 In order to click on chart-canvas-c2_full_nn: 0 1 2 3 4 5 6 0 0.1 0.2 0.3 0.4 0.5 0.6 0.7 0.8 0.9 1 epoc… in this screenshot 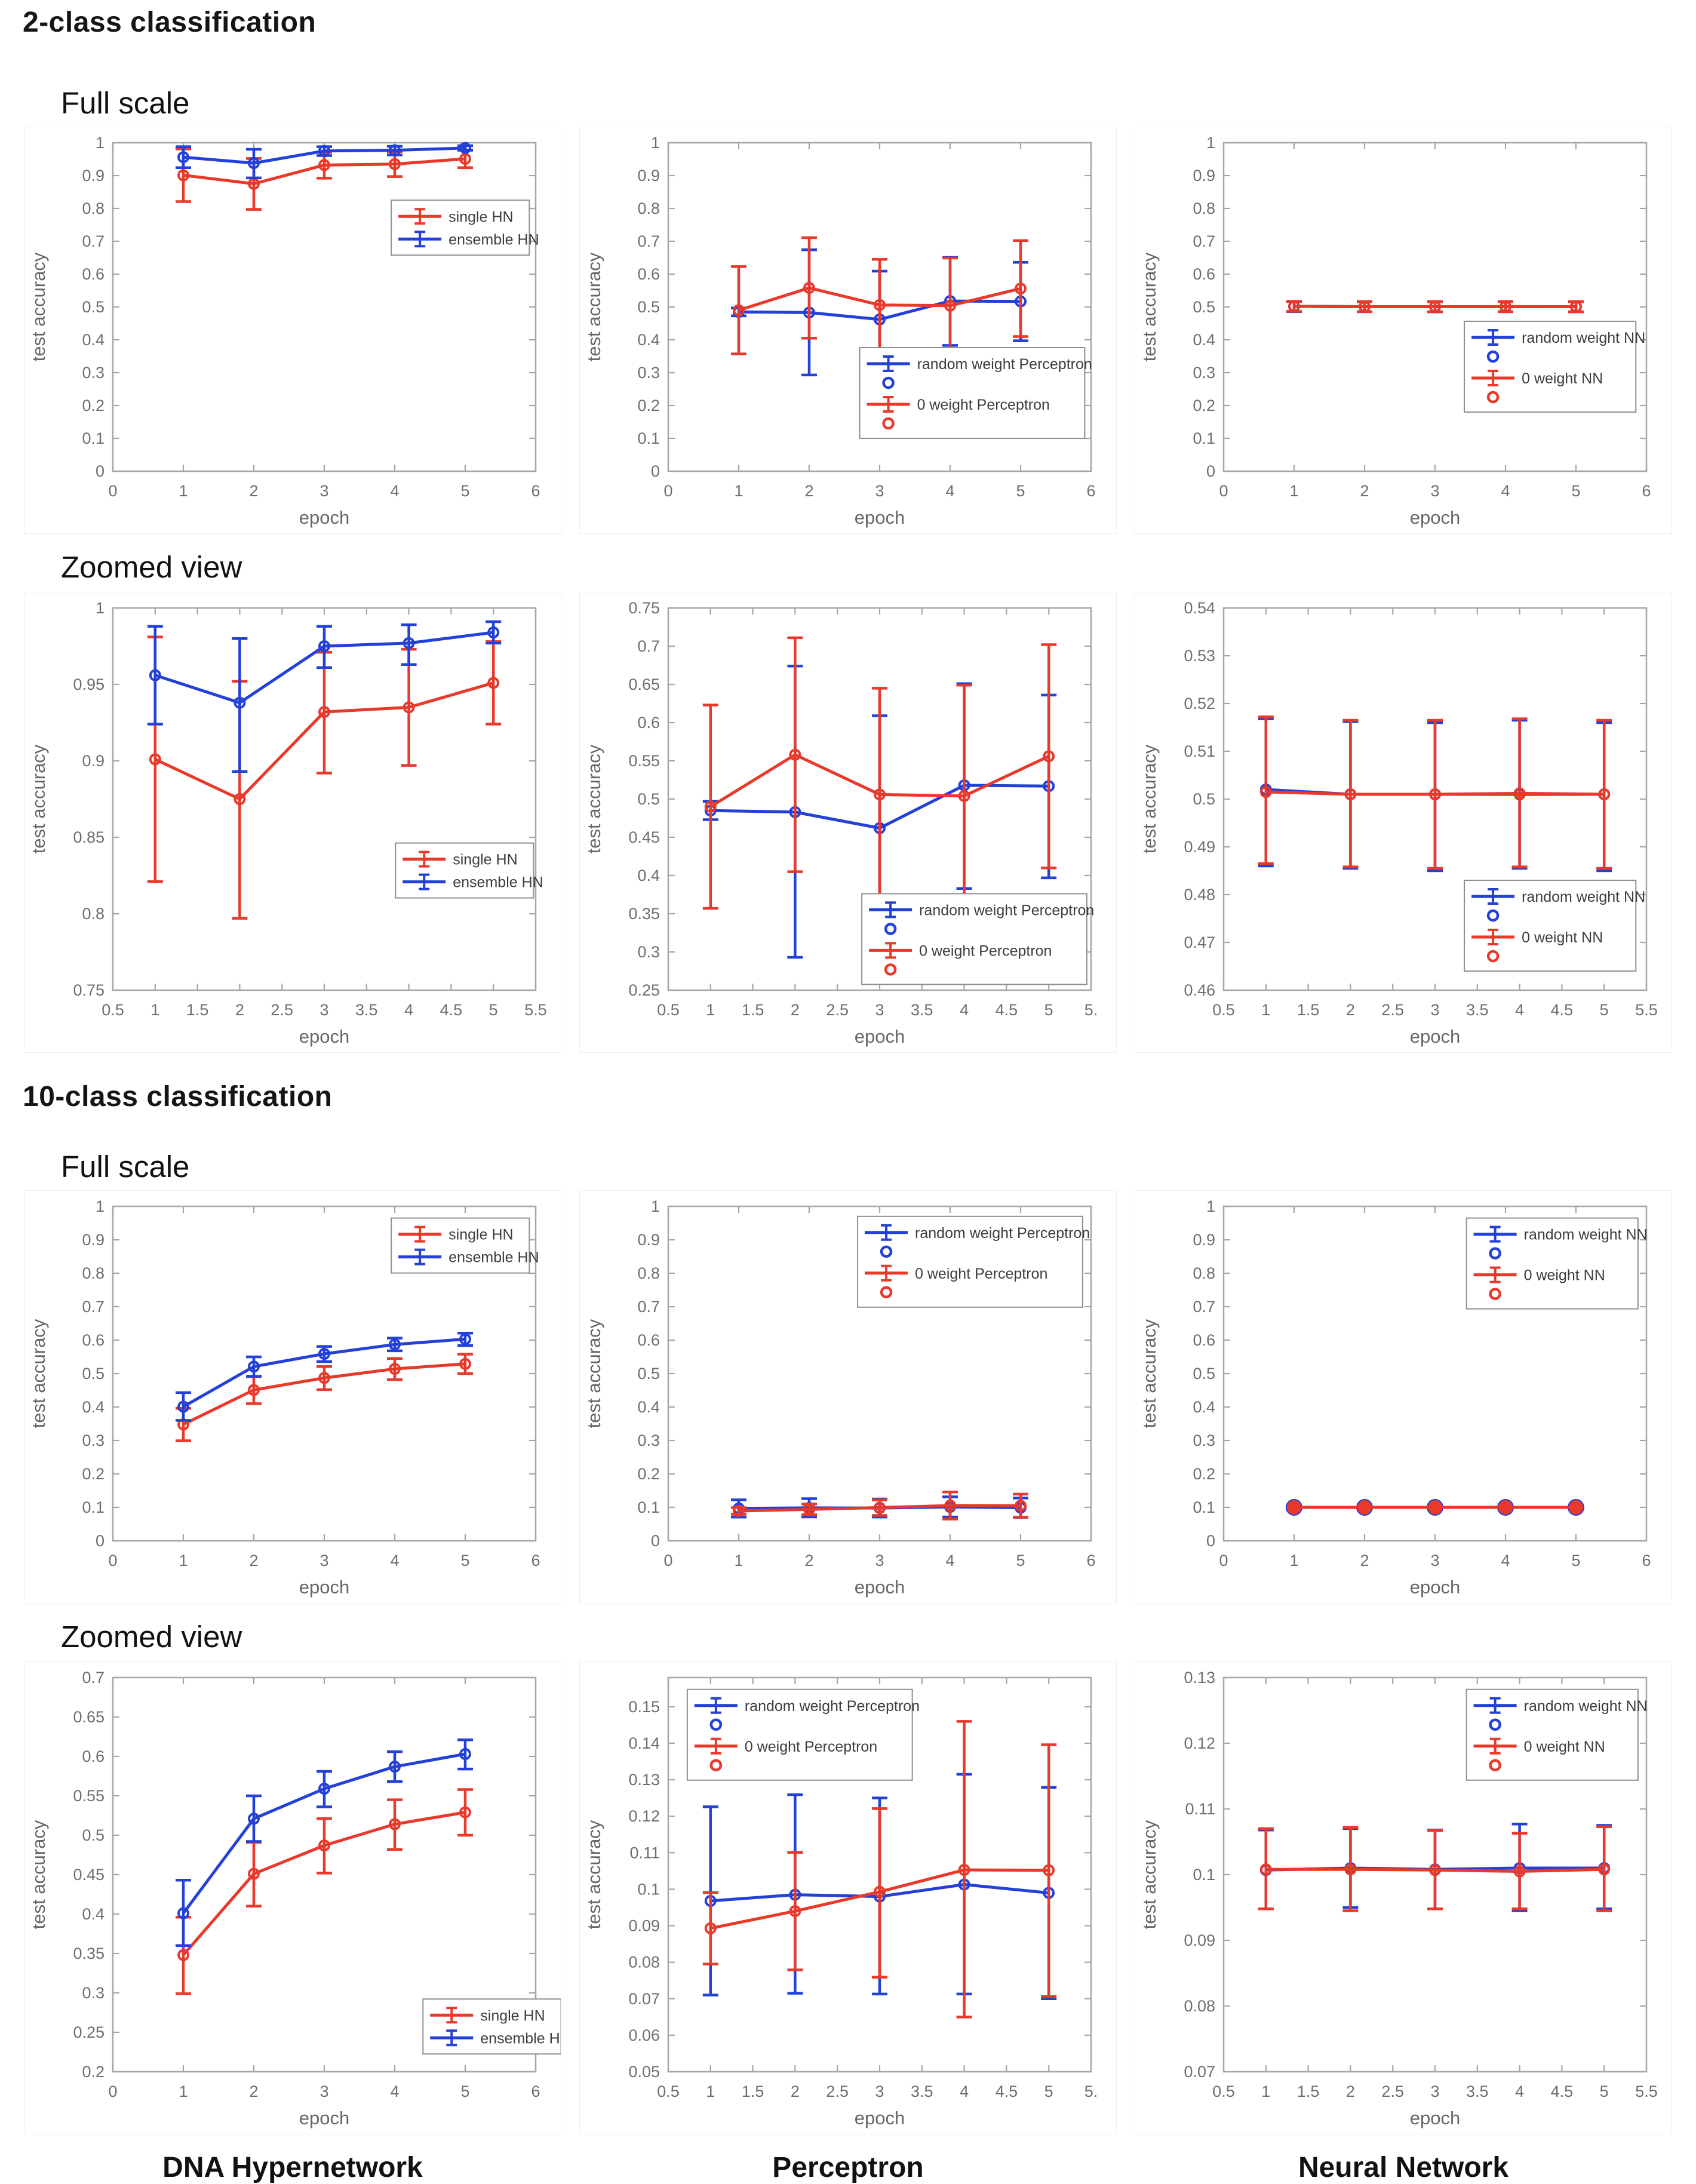, I will do `click(1395, 331)`.